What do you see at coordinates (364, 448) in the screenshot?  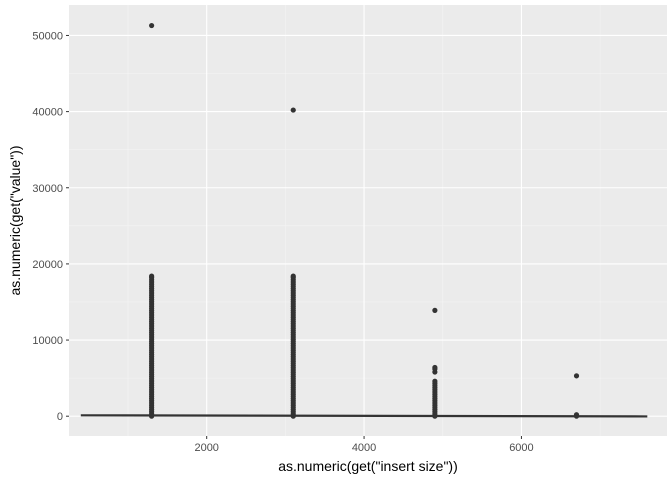 I see `x-tick-label: 4000` at bounding box center [364, 448].